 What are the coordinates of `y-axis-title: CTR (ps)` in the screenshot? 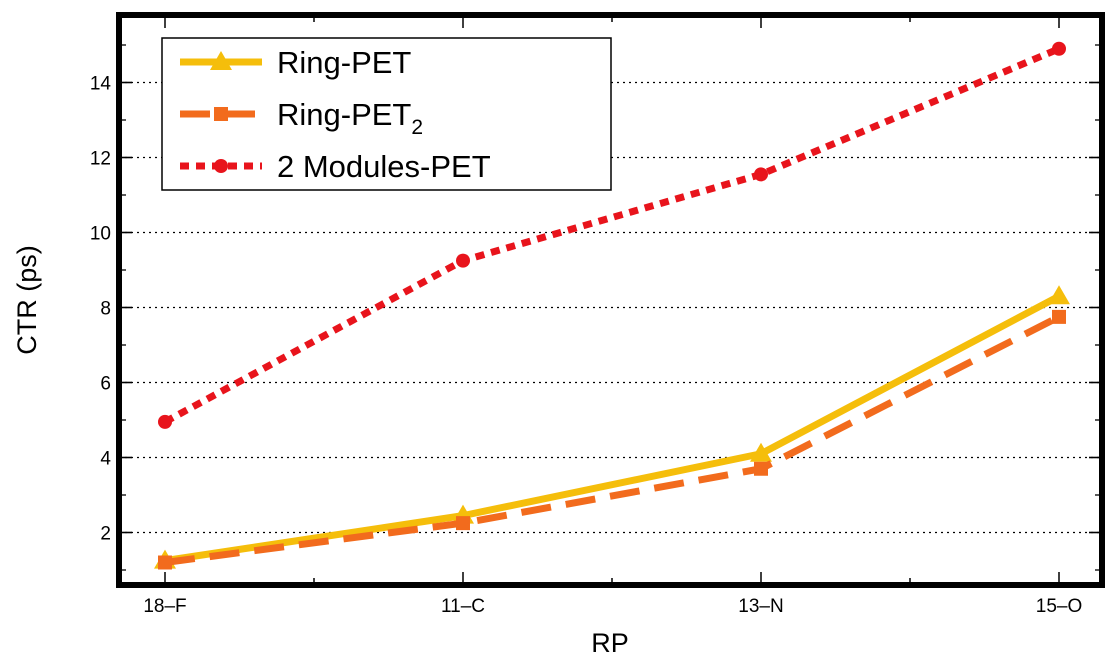 It's located at (27, 300).